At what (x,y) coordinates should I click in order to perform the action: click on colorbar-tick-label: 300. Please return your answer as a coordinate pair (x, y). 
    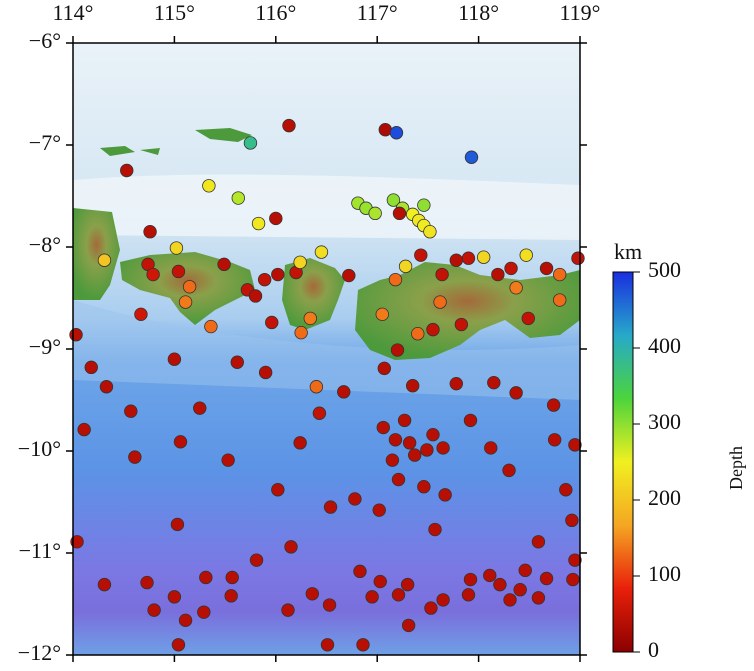
    Looking at the image, I should click on (664, 421).